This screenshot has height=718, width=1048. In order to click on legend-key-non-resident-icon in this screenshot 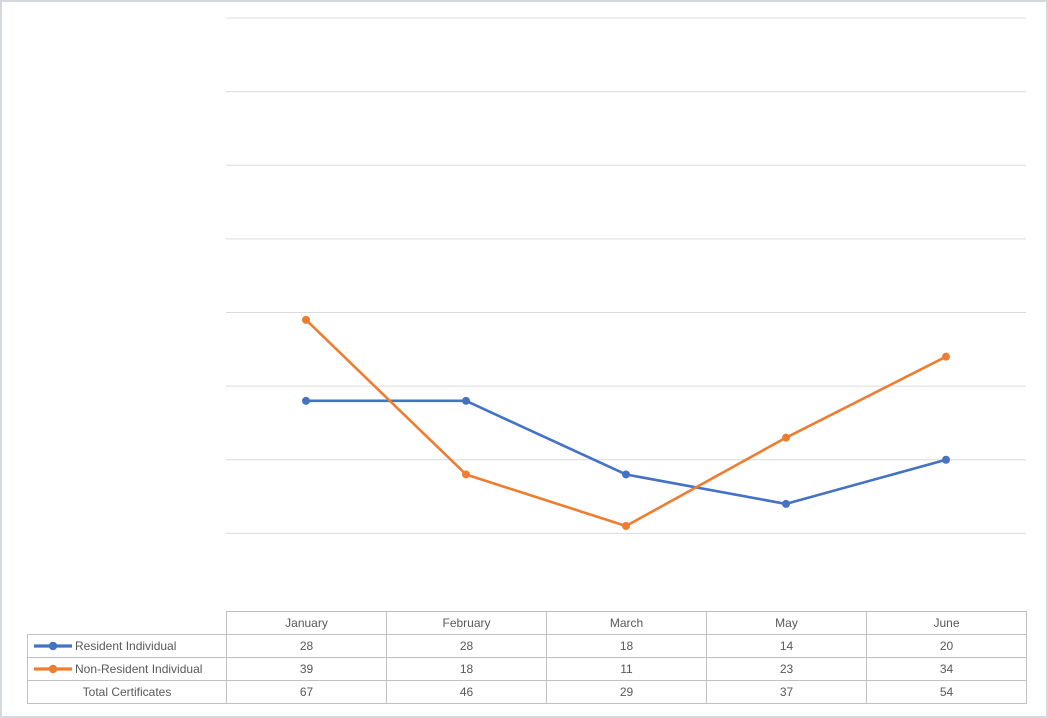, I will do `click(53, 669)`.